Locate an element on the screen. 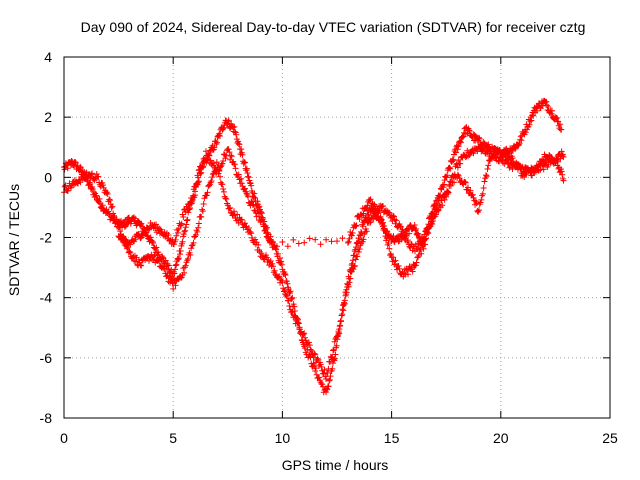 Image resolution: width=640 pixels, height=480 pixels. y-tick-label: 2 is located at coordinates (48, 117).